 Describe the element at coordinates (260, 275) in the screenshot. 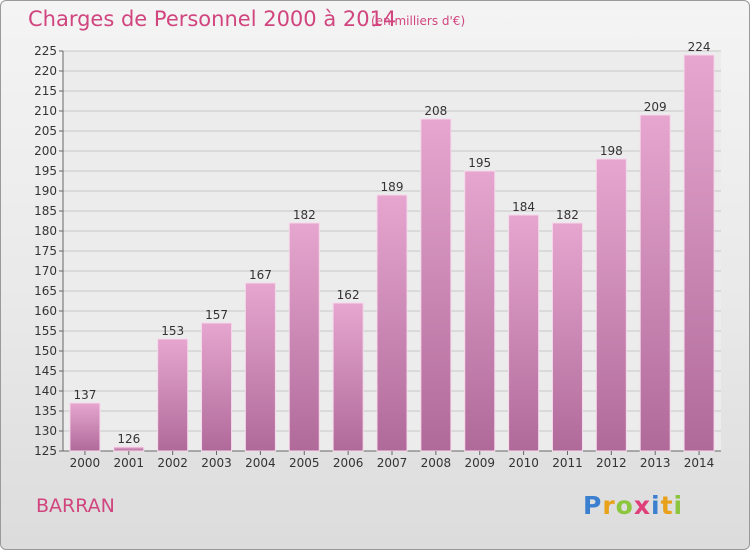

I see `data-label: 167` at that location.